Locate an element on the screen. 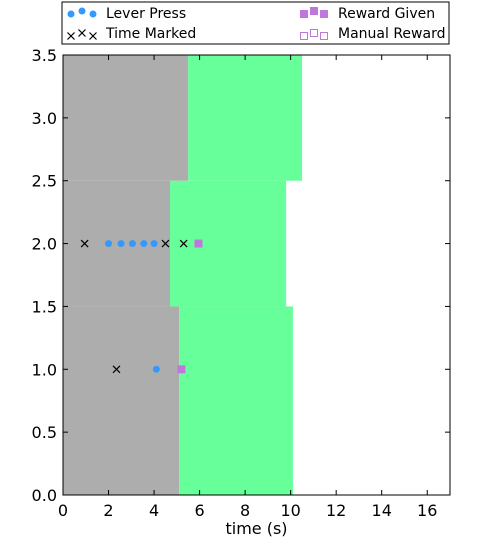 The width and height of the screenshot is (500, 550). time-marked-point-2-stroke-b is located at coordinates (165, 243).